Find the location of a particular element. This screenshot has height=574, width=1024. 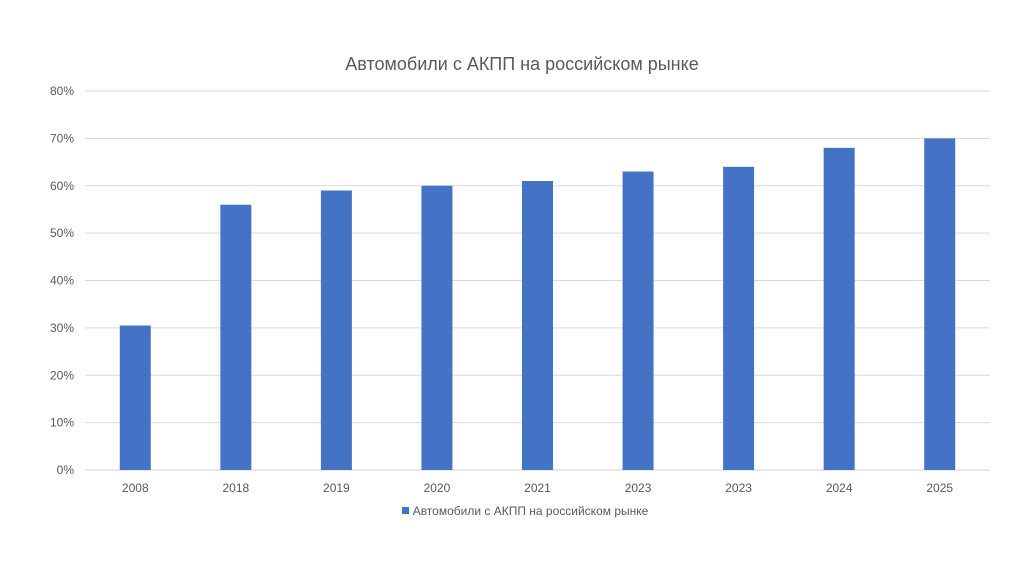

y-tick-label: 10% is located at coordinates (62, 423).